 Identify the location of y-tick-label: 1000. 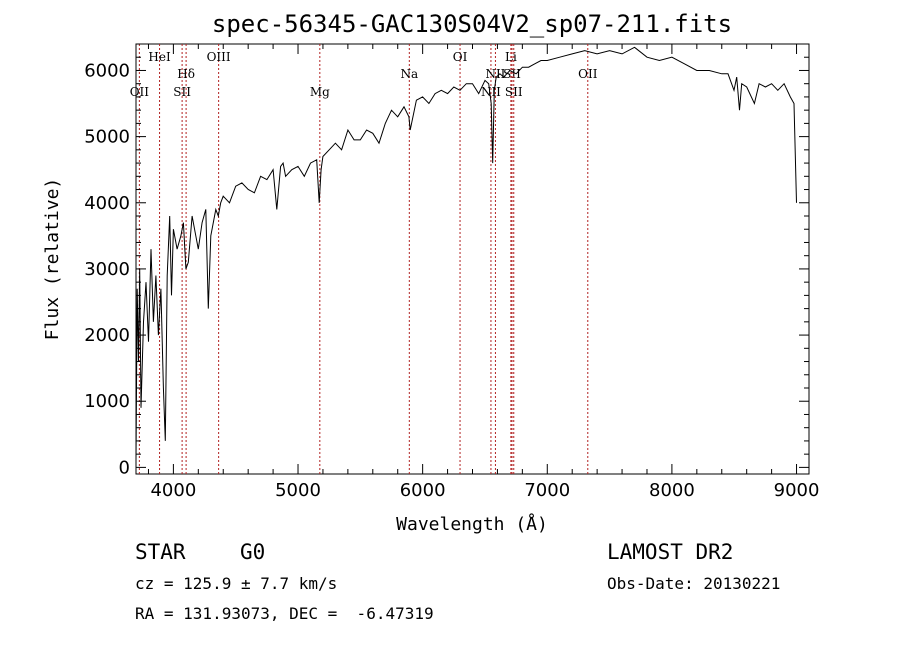
(107, 401).